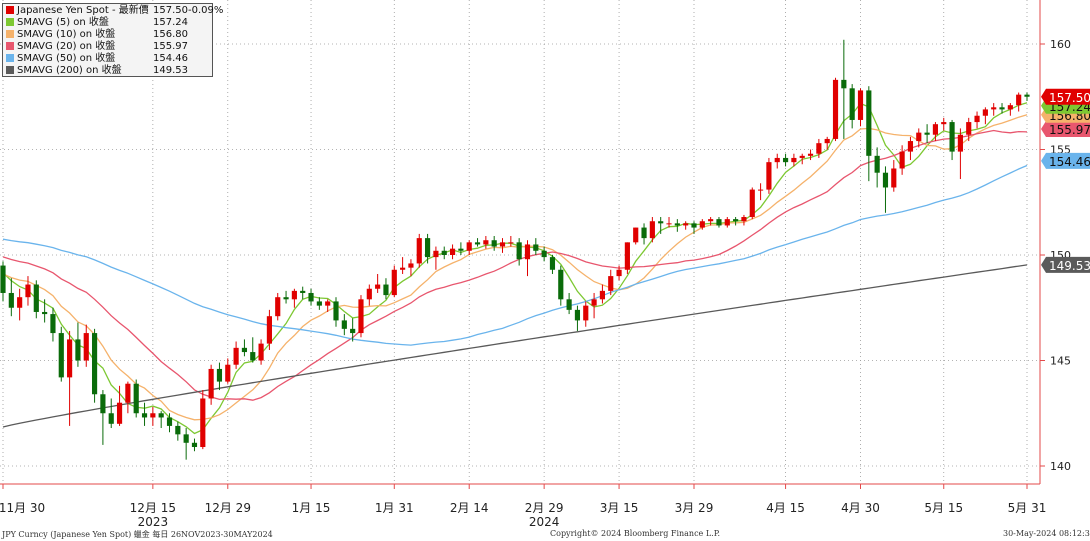 This screenshot has height=541, width=1090. I want to click on legend-value: 157.50, so click(170, 10).